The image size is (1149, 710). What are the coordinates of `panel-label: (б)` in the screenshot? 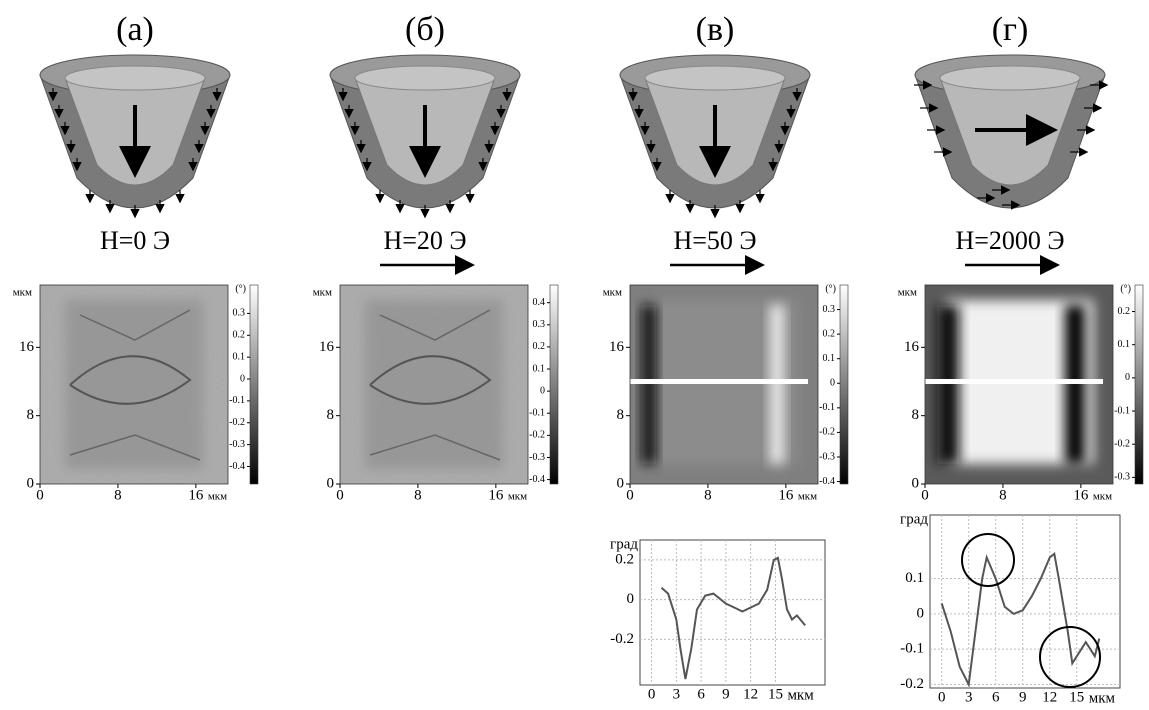 It's located at (425, 29).